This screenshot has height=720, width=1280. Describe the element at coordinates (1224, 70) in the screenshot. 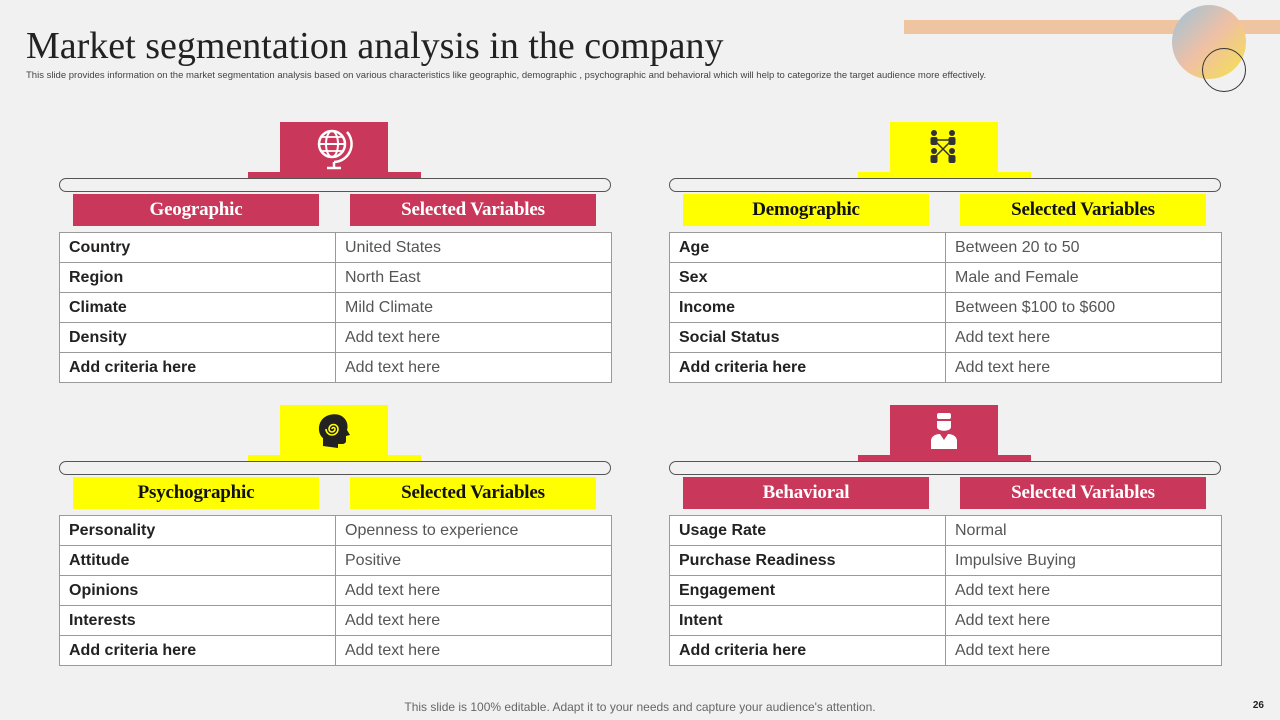

I see `deco-ring` at that location.